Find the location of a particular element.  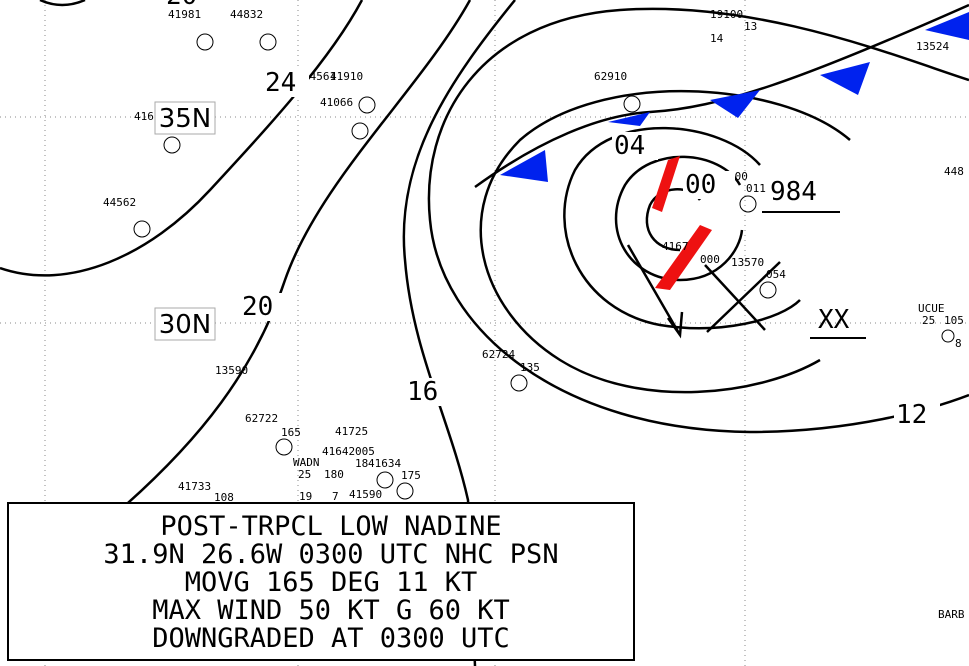

station-label: 448 is located at coordinates (954, 171).